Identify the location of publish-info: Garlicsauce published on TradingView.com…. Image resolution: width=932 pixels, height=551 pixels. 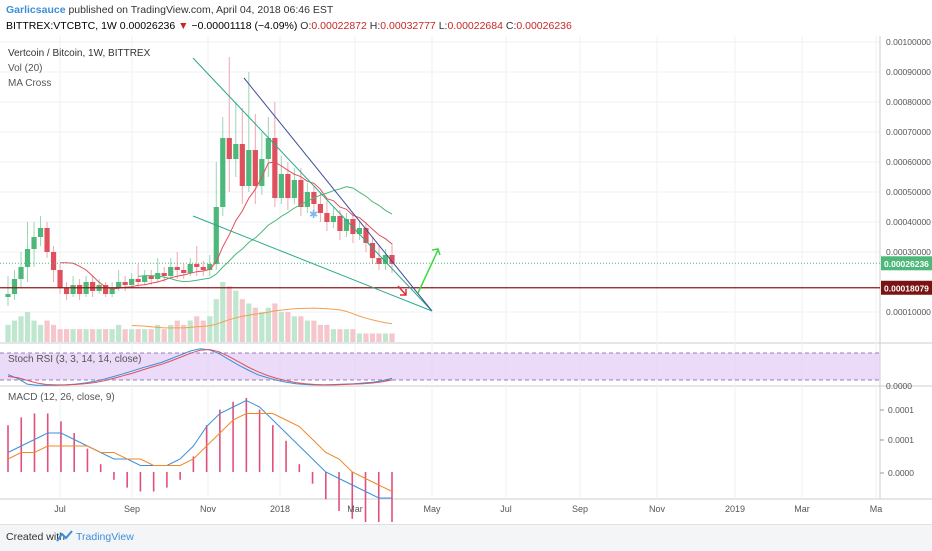
(169, 10).